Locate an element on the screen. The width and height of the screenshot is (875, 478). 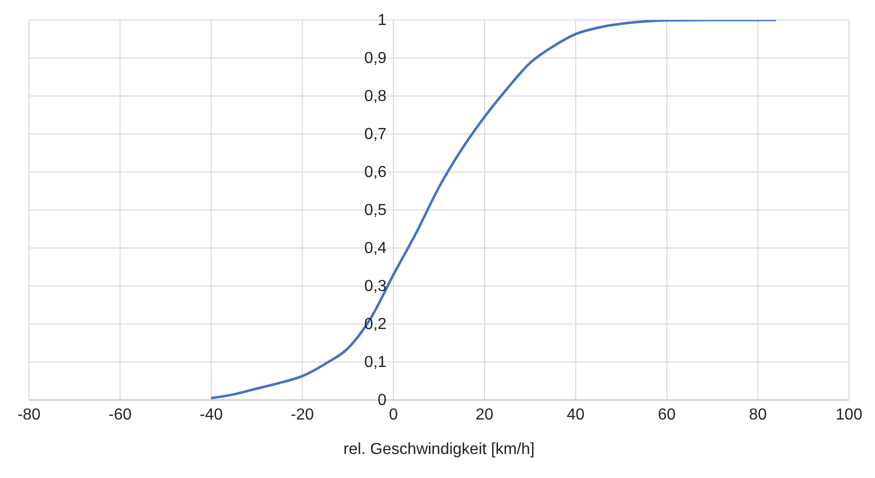
y-tick-label: 0 is located at coordinates (382, 400).